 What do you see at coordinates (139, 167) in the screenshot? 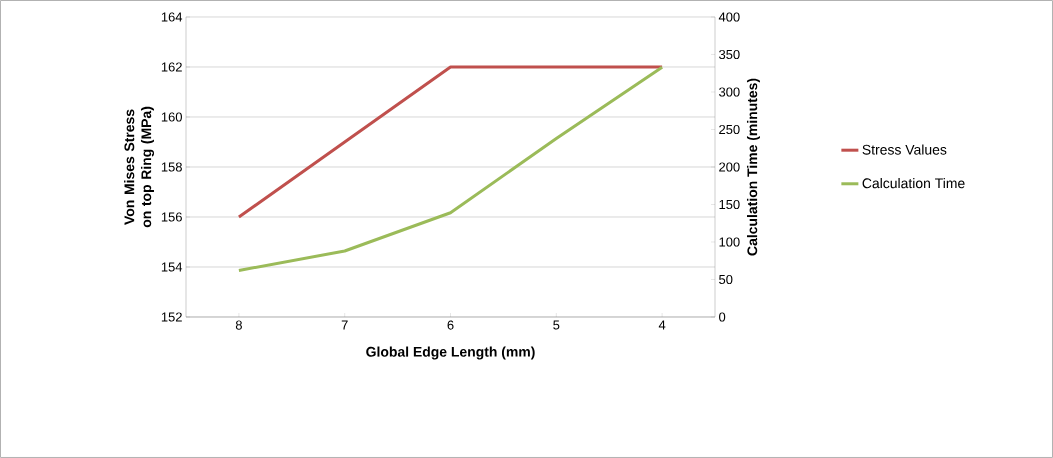
I see `y-axis-title: Von Mises Stress on top Ring (MPa)` at bounding box center [139, 167].